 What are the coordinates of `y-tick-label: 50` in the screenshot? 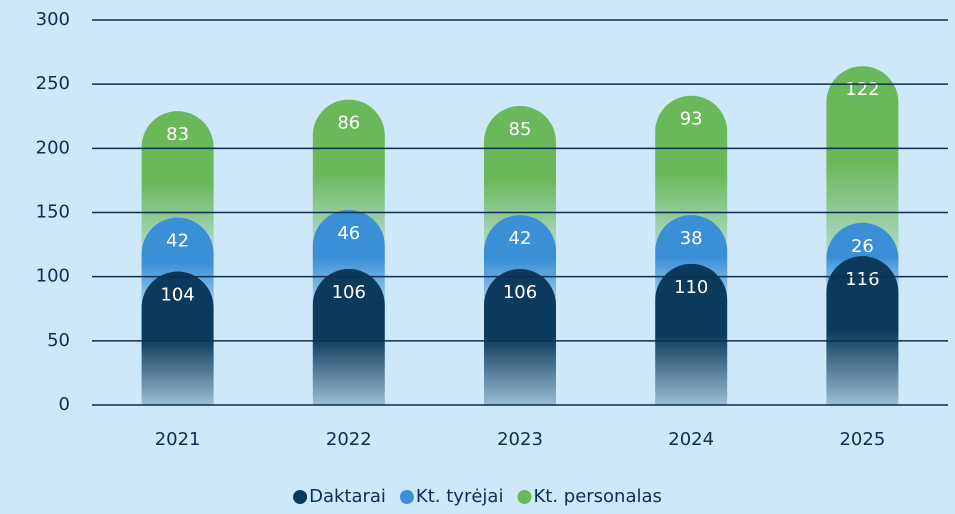 It's located at (58, 340).